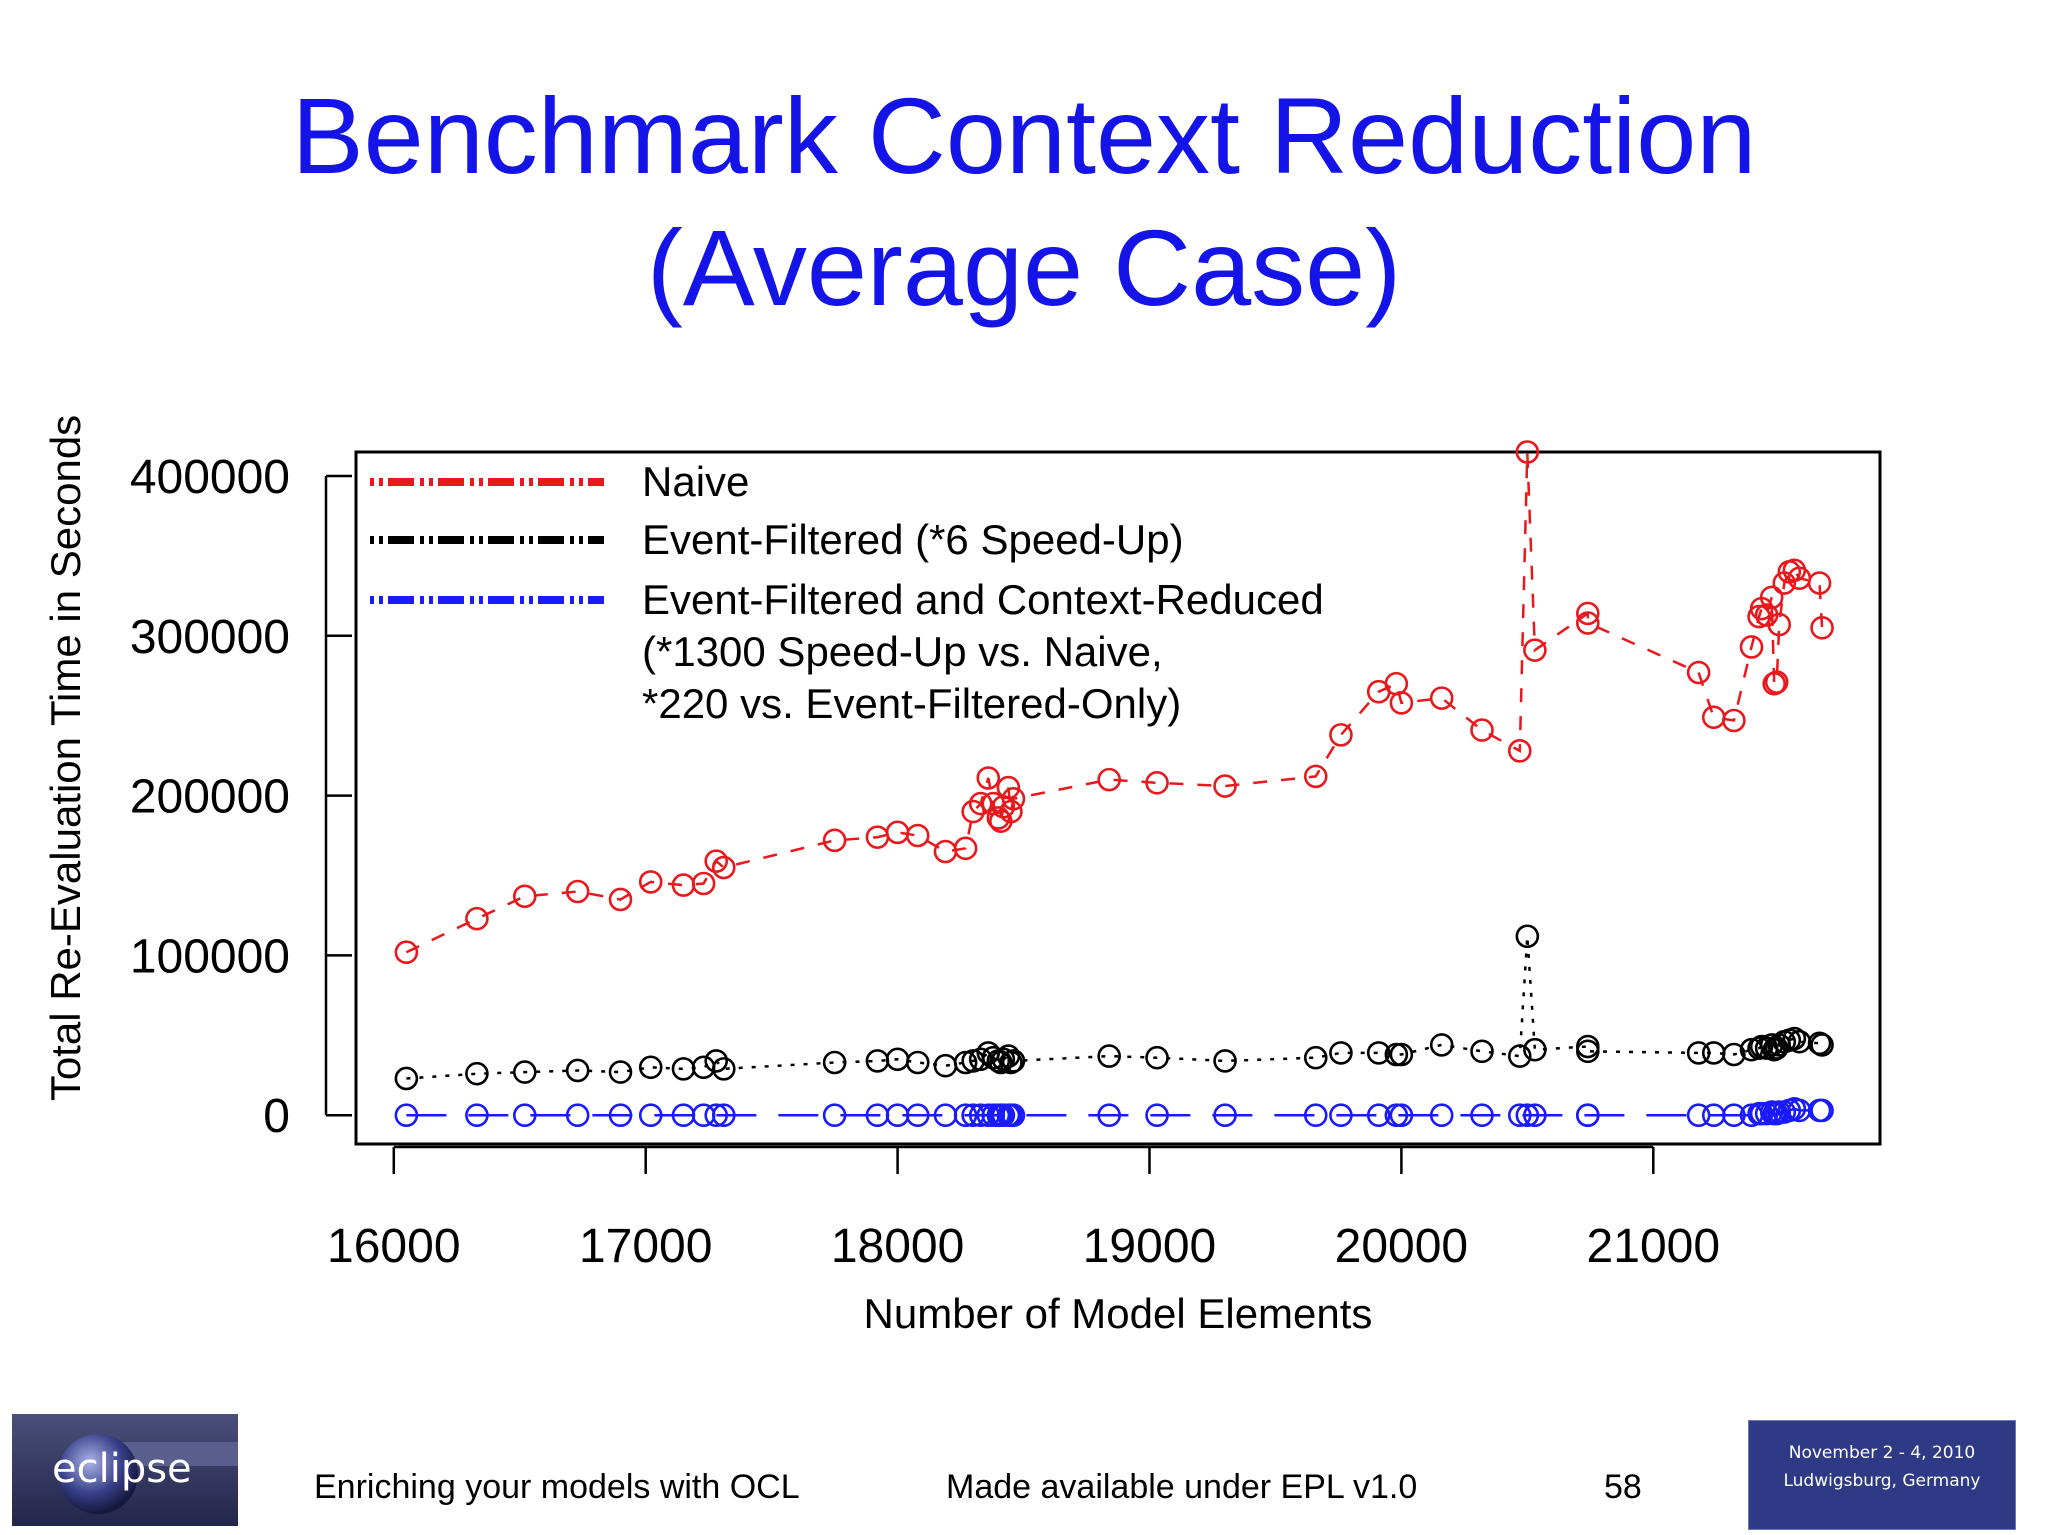 Image resolution: width=2048 pixels, height=1535 pixels. Describe the element at coordinates (1401, 1246) in the screenshot. I see `x-tick-label: 20000` at that location.